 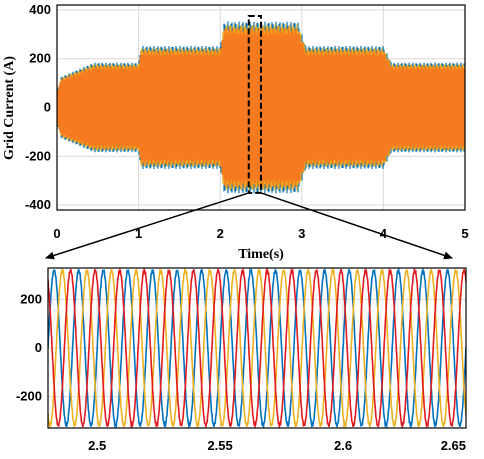 I want to click on bottom-y-tick-label: 200, so click(x=31, y=299).